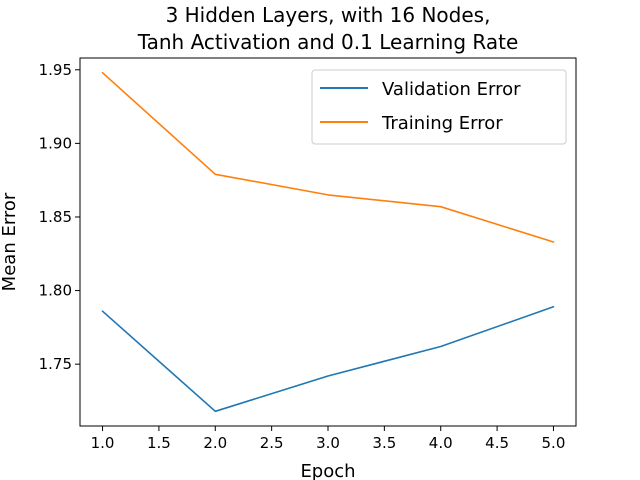  I want to click on x-tick-label: 2.0, so click(215, 443).